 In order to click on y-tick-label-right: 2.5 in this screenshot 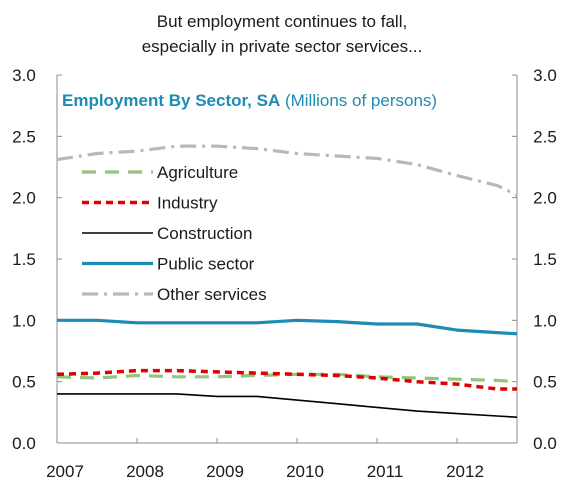, I will do `click(545, 136)`.